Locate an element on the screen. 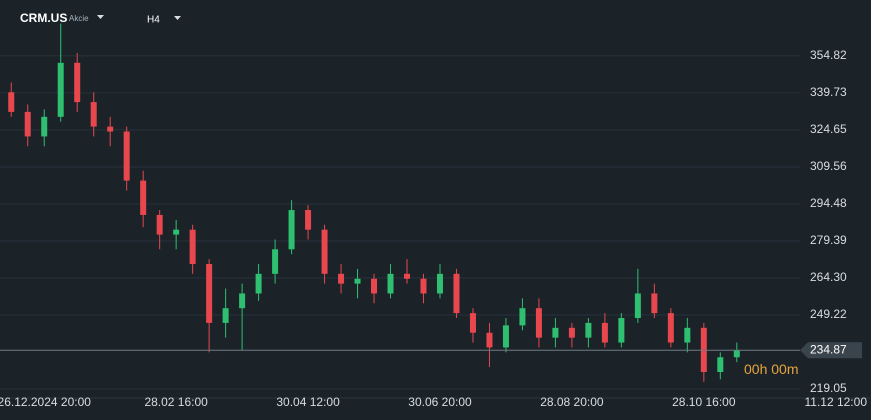  x-tick-label: 26.12.2024 20:00 is located at coordinates (45, 402).